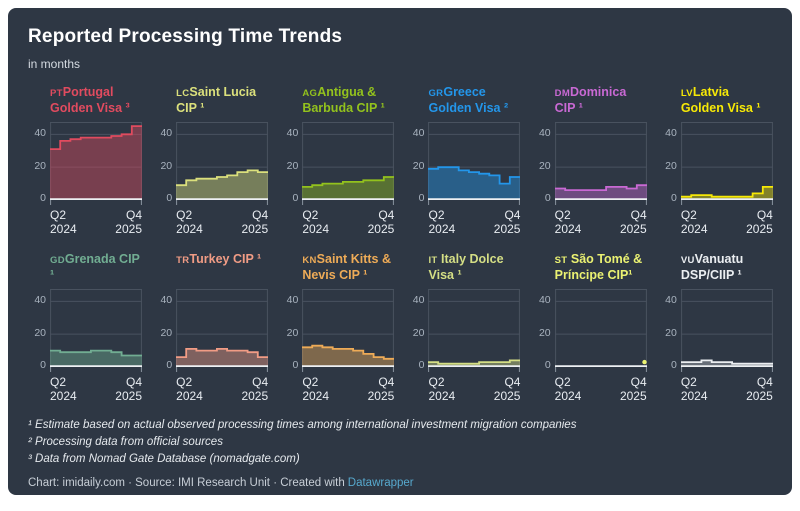 The width and height of the screenshot is (800, 511). I want to click on mini-chart-cell: GDGrenada CIP ¹ 40 20 0 Q2 2024 Q4 2025, so click(84, 327).